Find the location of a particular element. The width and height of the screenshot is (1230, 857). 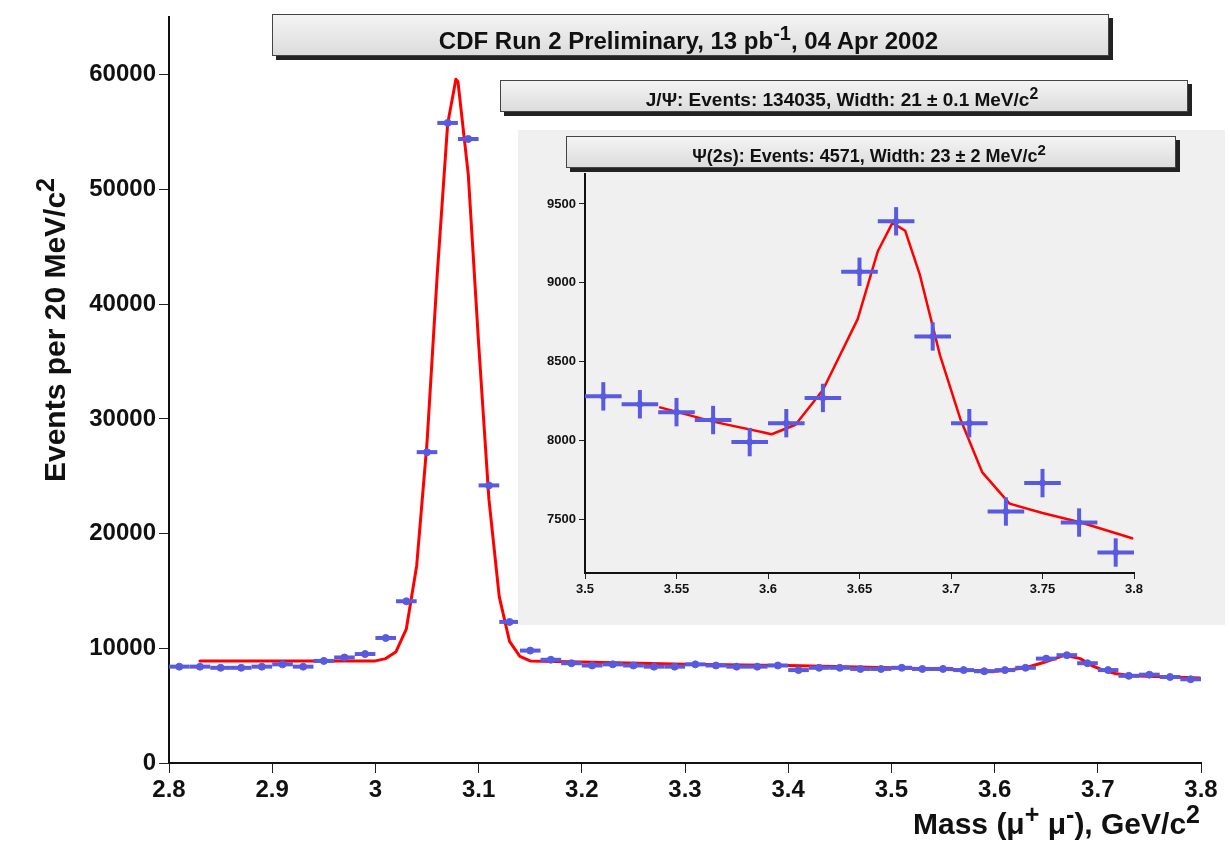

y-tick-label: 9000 is located at coordinates (561, 282).